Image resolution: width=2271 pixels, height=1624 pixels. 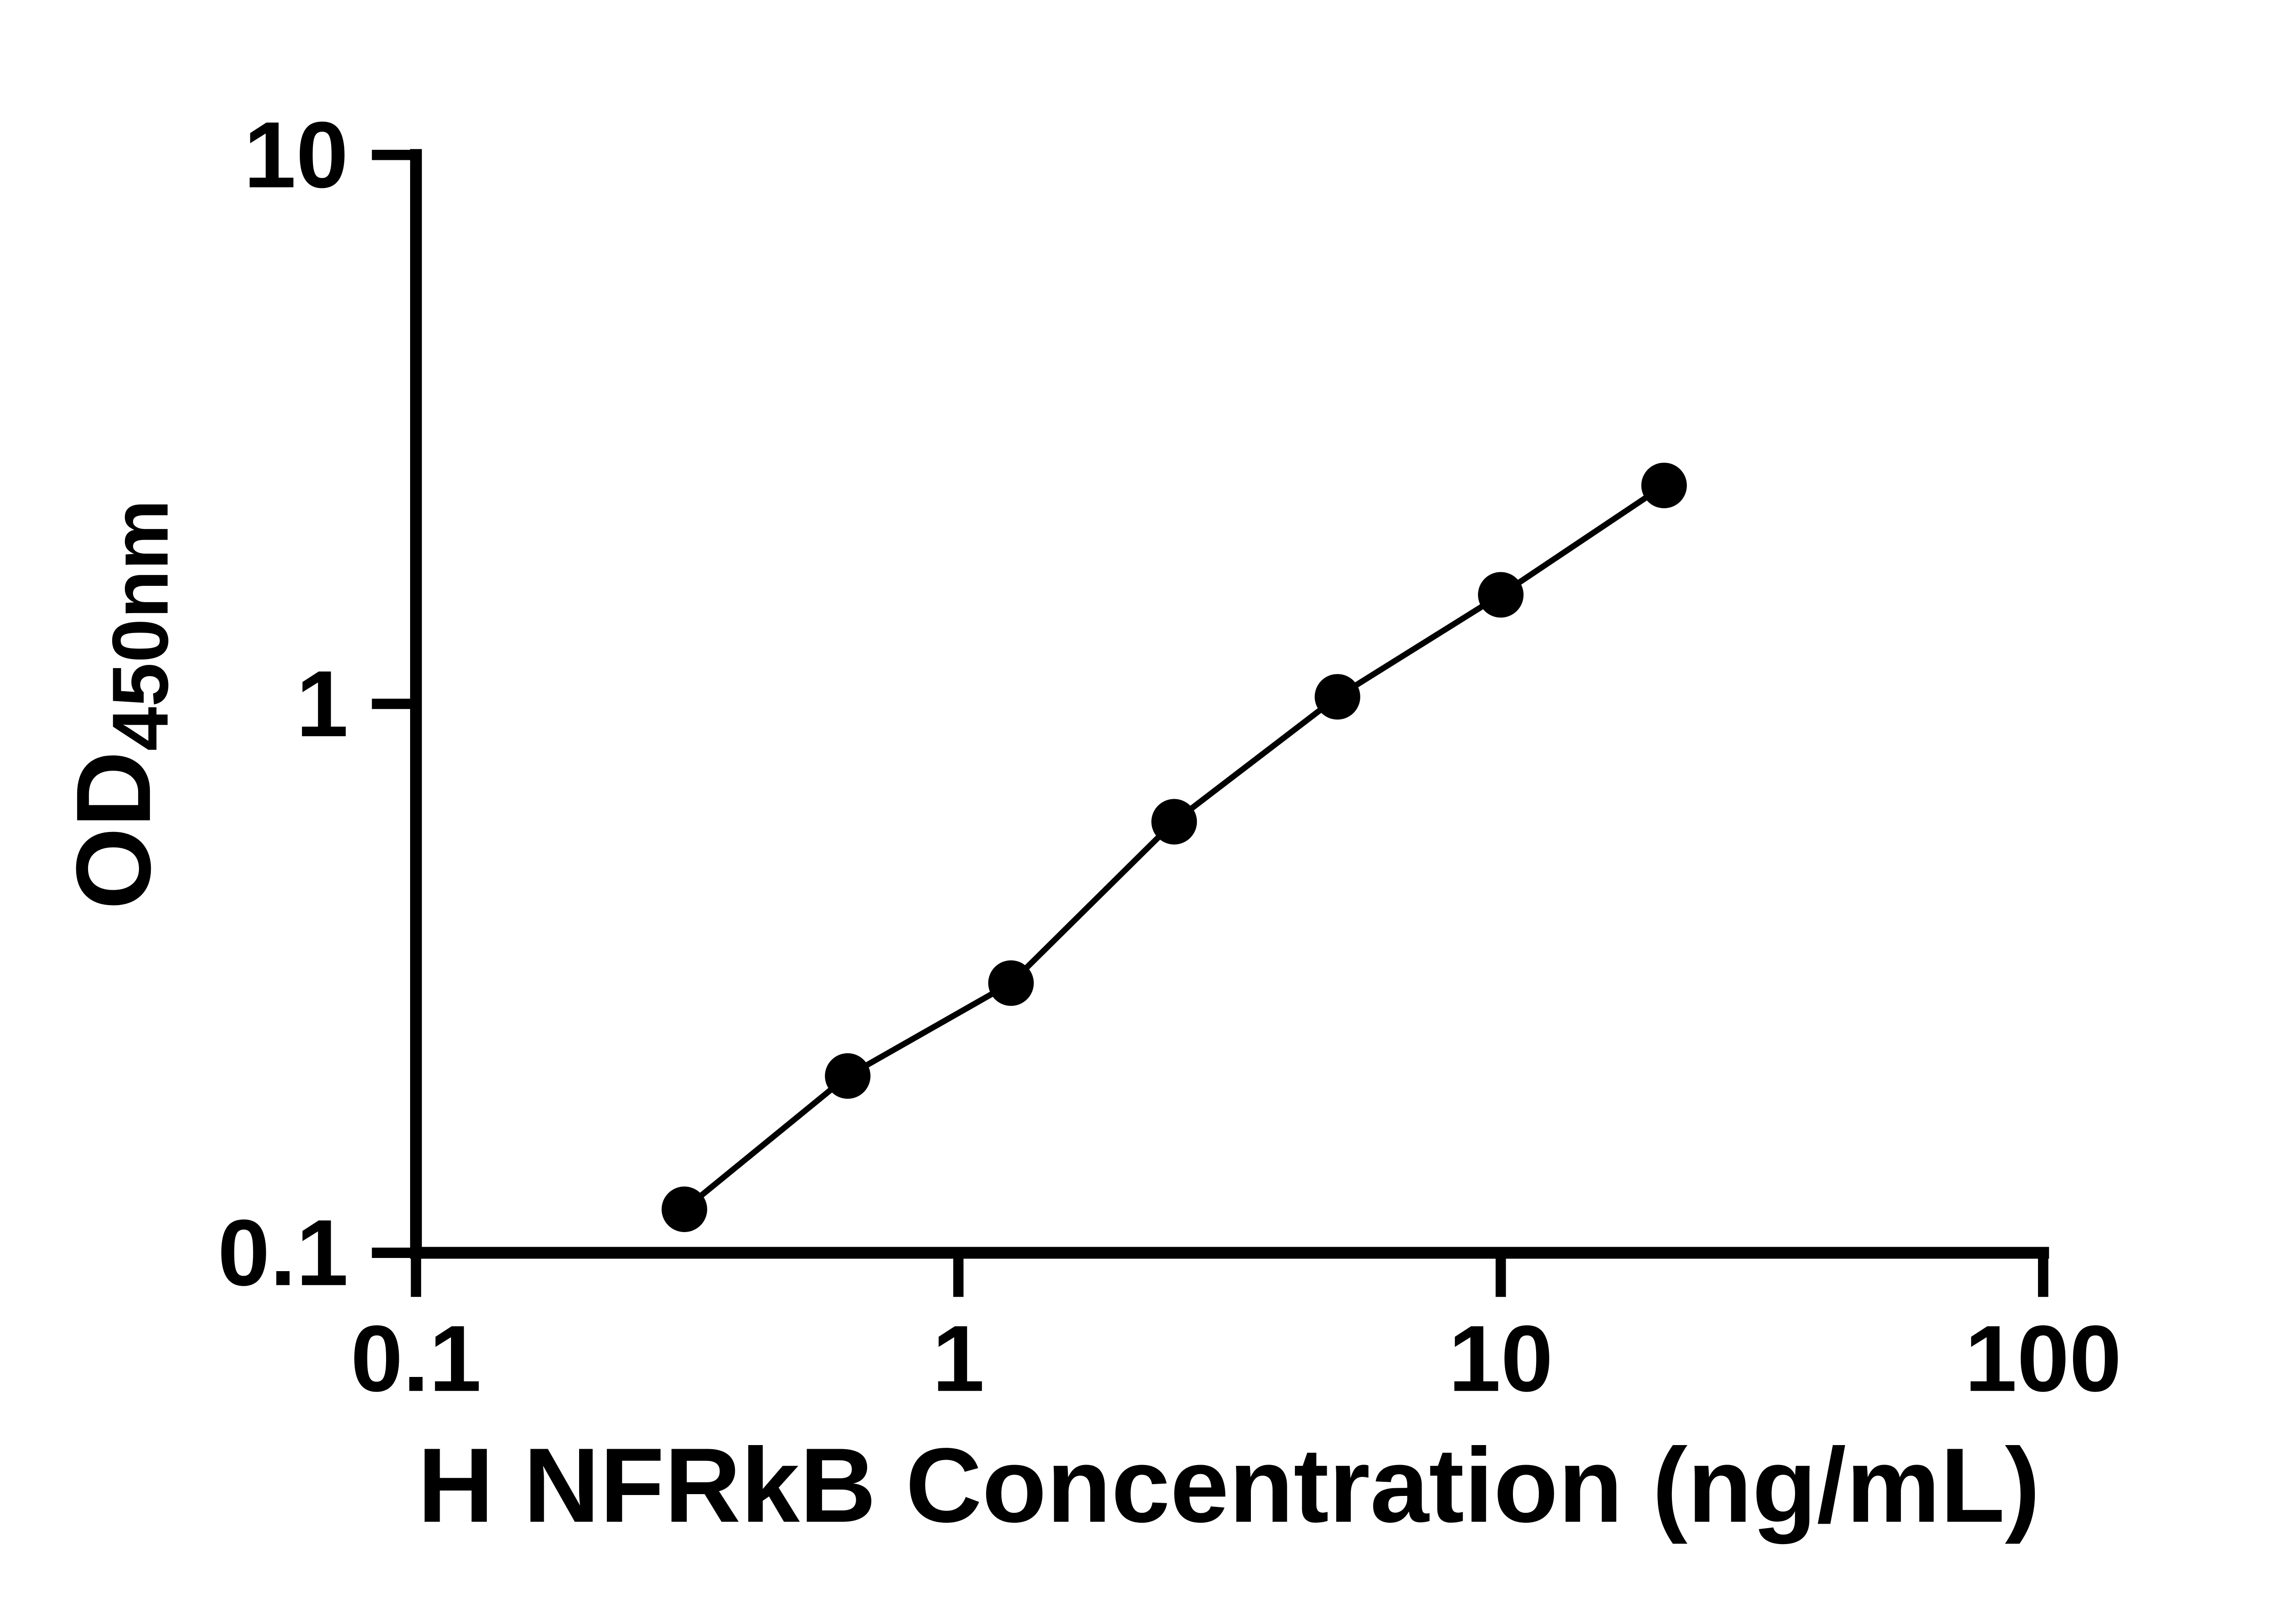 What do you see at coordinates (958, 1358) in the screenshot?
I see `x-tick-label: 1` at bounding box center [958, 1358].